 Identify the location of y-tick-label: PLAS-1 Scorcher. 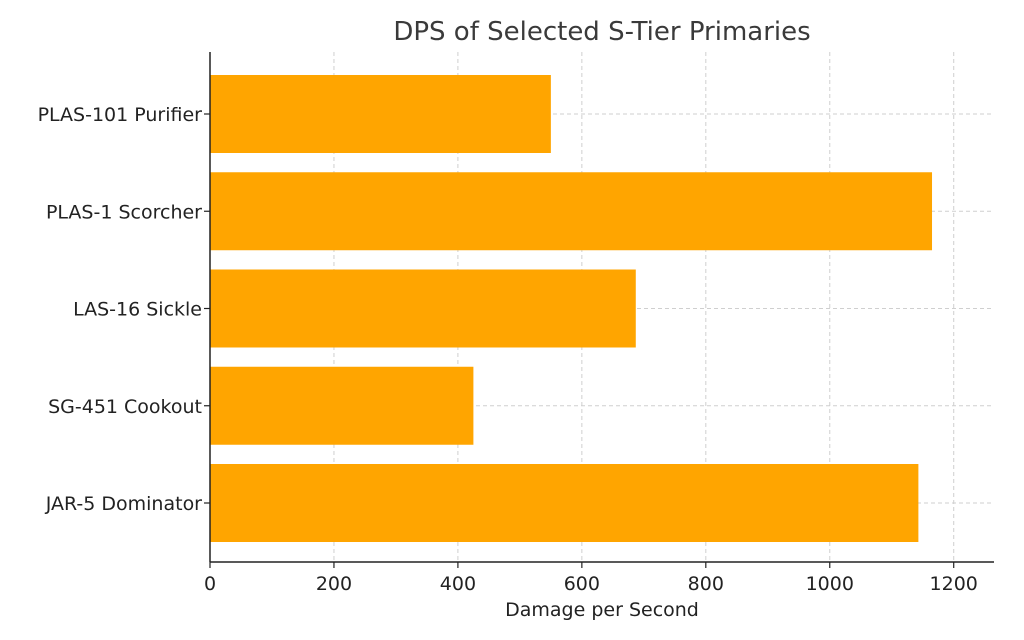
(124, 212).